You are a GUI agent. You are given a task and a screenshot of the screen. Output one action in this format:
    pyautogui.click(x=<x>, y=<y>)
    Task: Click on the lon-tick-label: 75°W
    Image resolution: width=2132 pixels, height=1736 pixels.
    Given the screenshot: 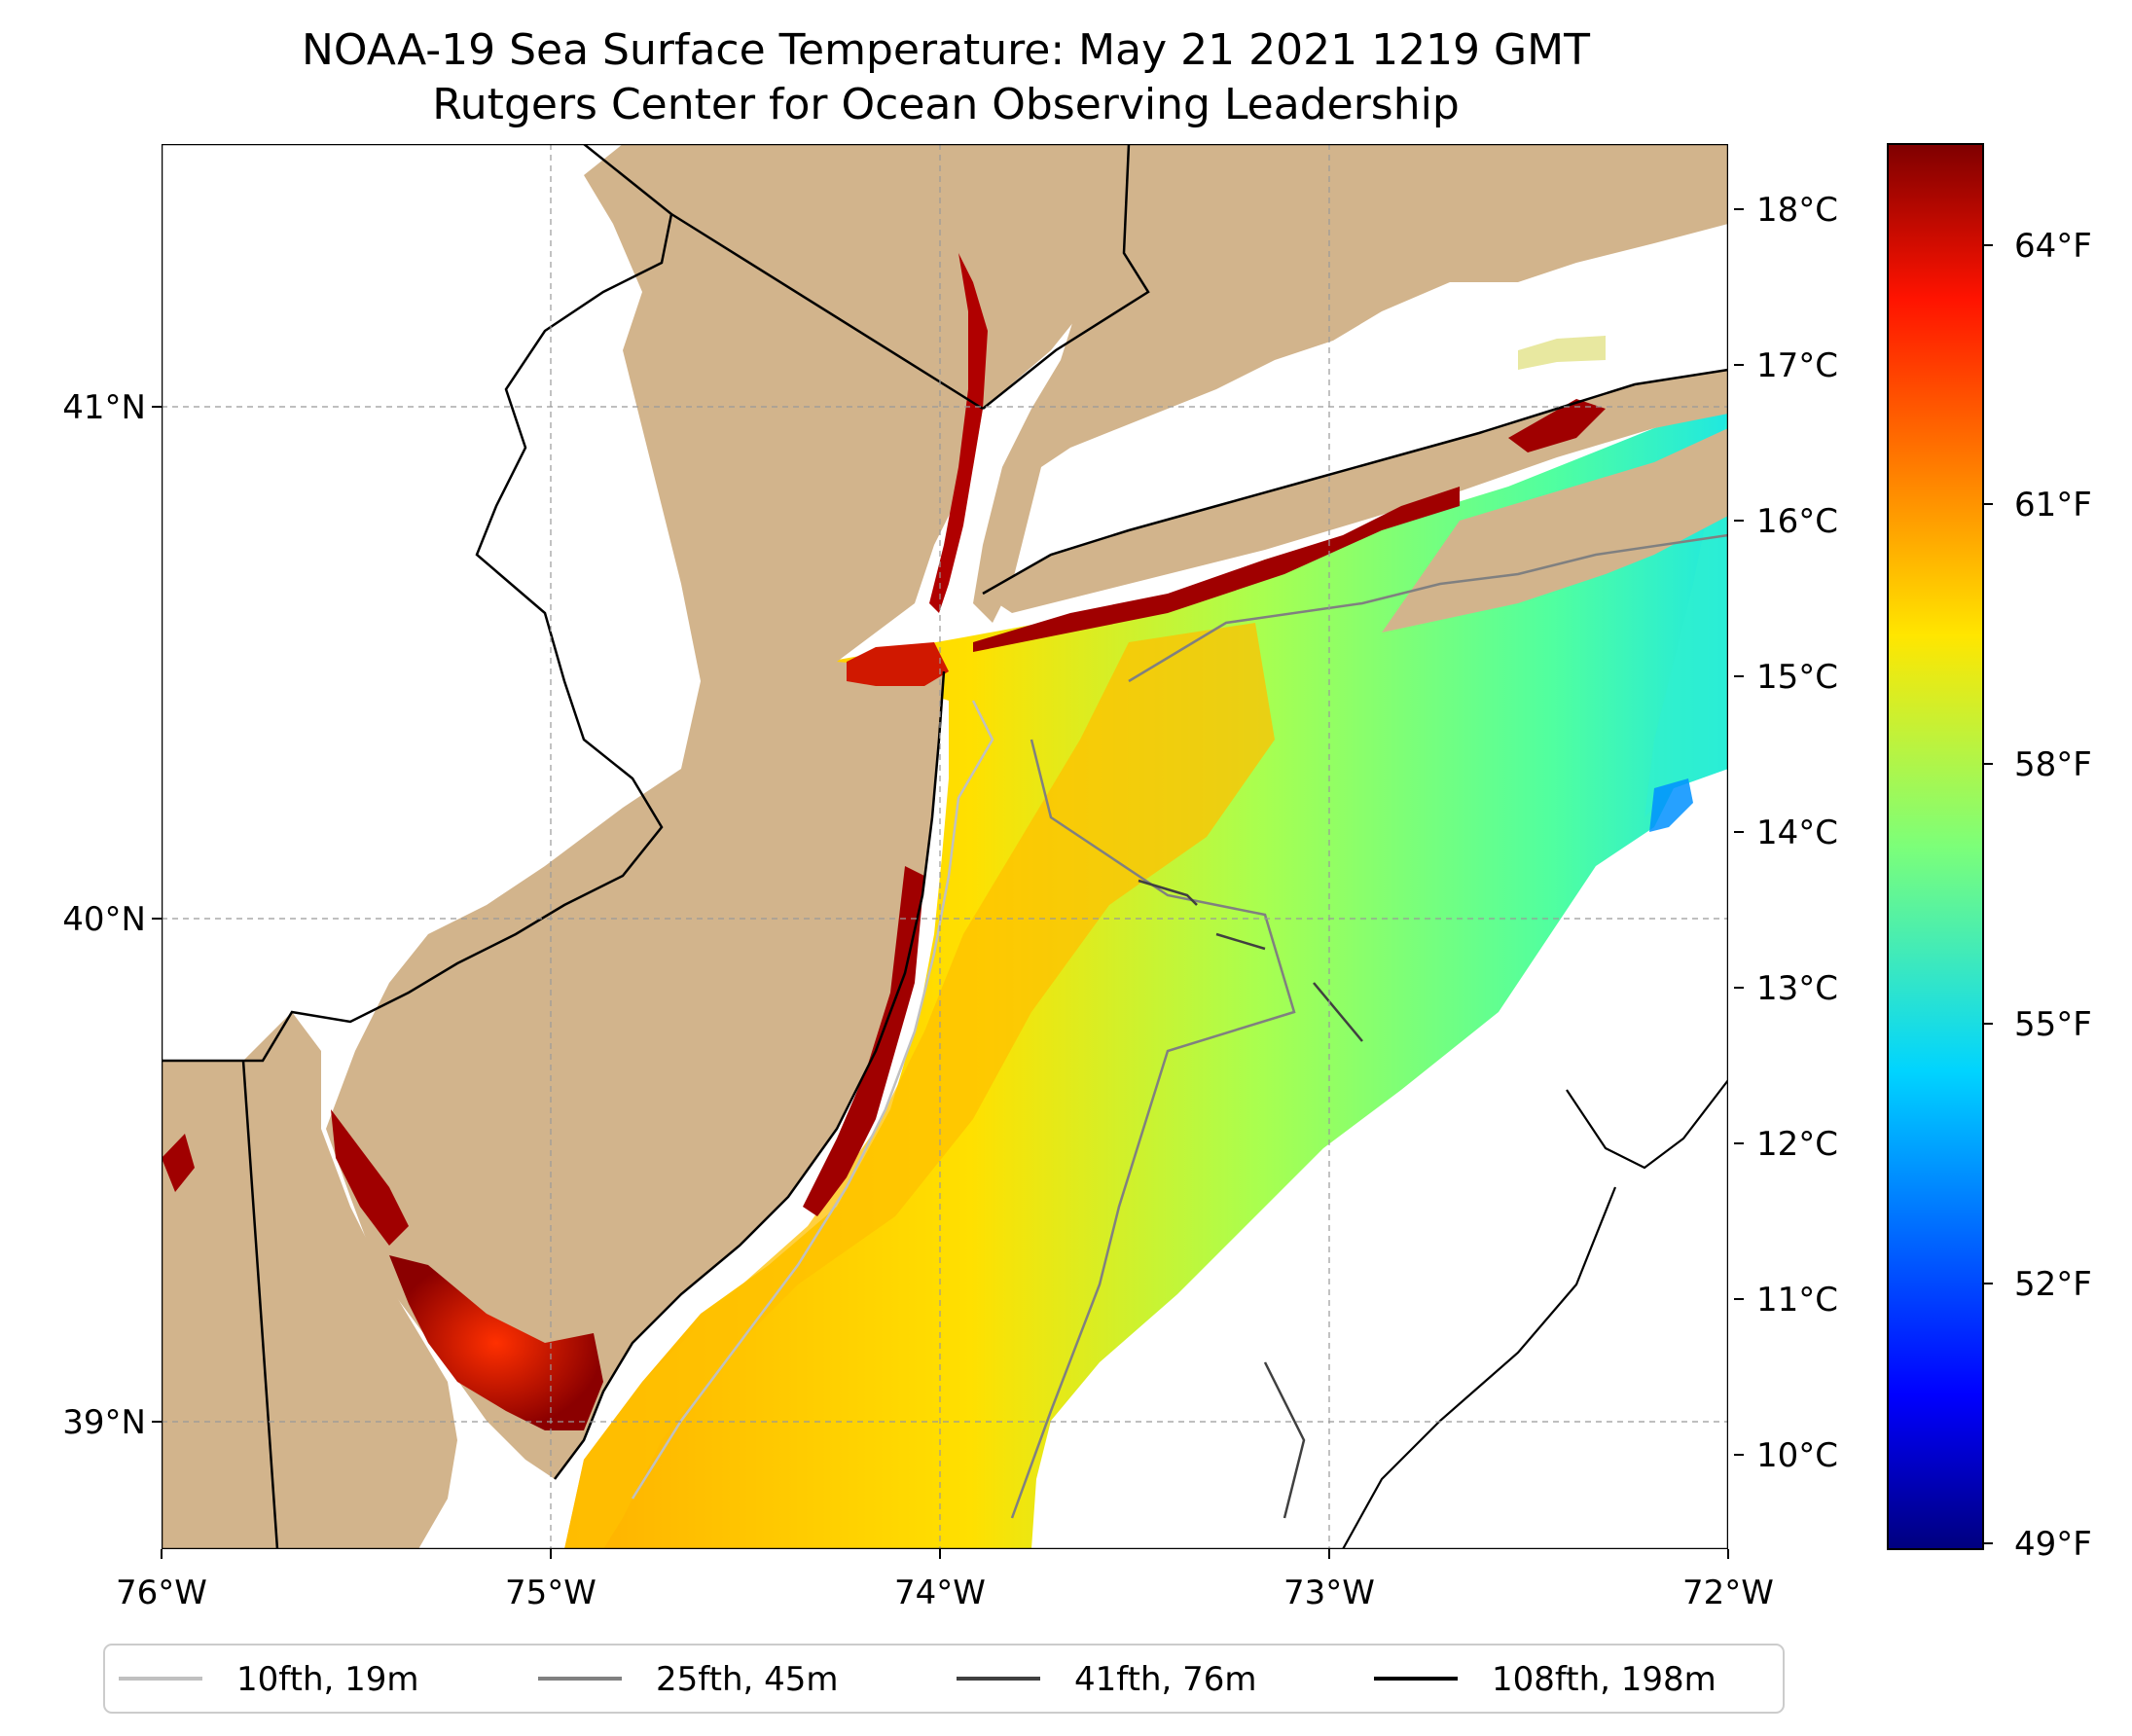 What is the action you would take?
    pyautogui.click(x=551, y=1593)
    